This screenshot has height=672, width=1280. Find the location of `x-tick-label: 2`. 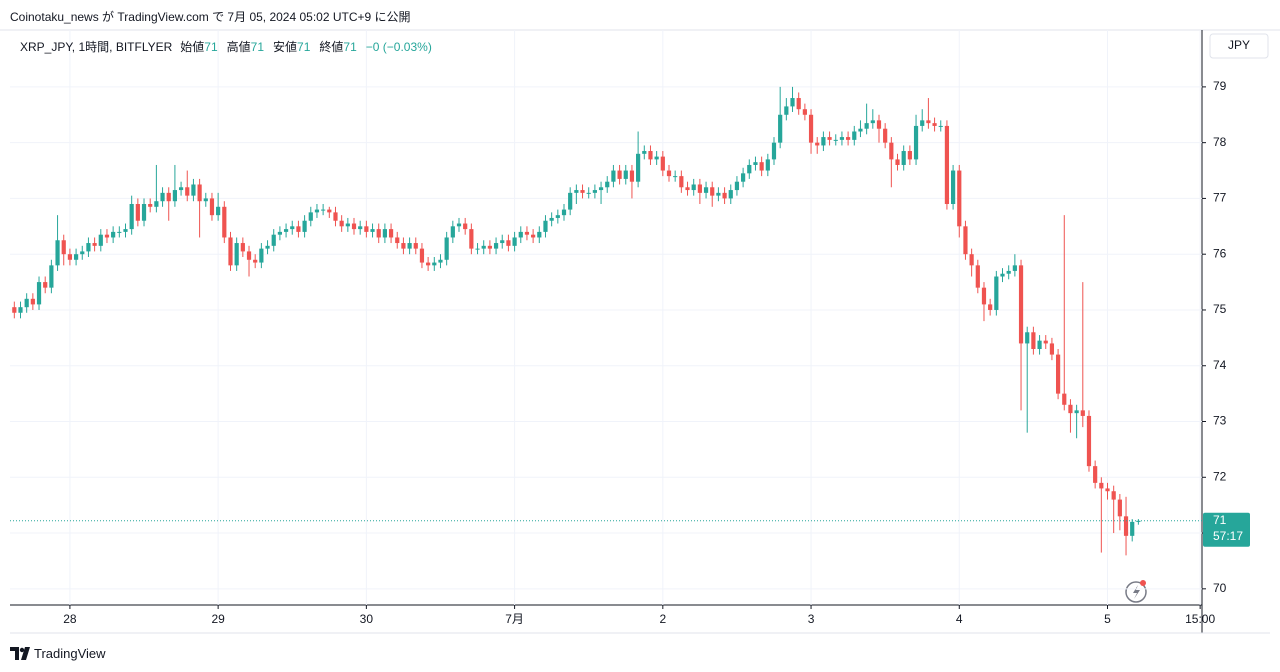

x-tick-label: 2 is located at coordinates (662, 619).